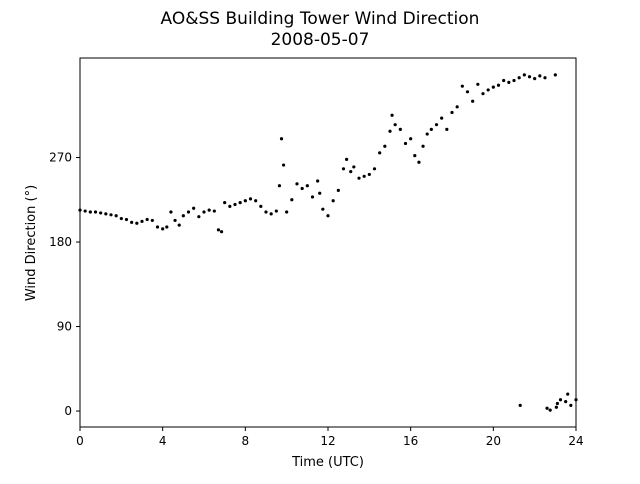 The width and height of the screenshot is (640, 484). What do you see at coordinates (60, 242) in the screenshot?
I see `y-tick-label: 180` at bounding box center [60, 242].